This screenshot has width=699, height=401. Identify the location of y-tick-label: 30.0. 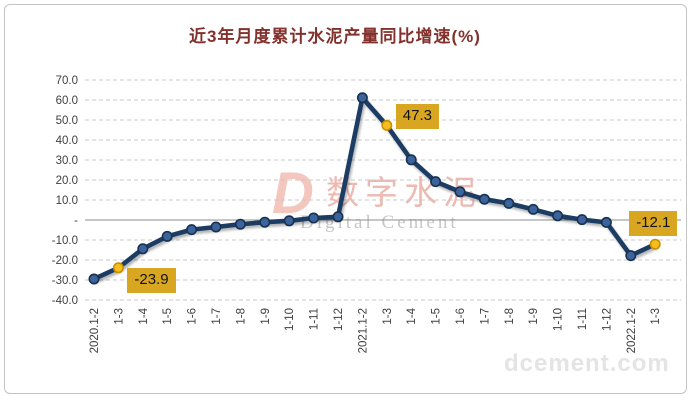
(67, 161).